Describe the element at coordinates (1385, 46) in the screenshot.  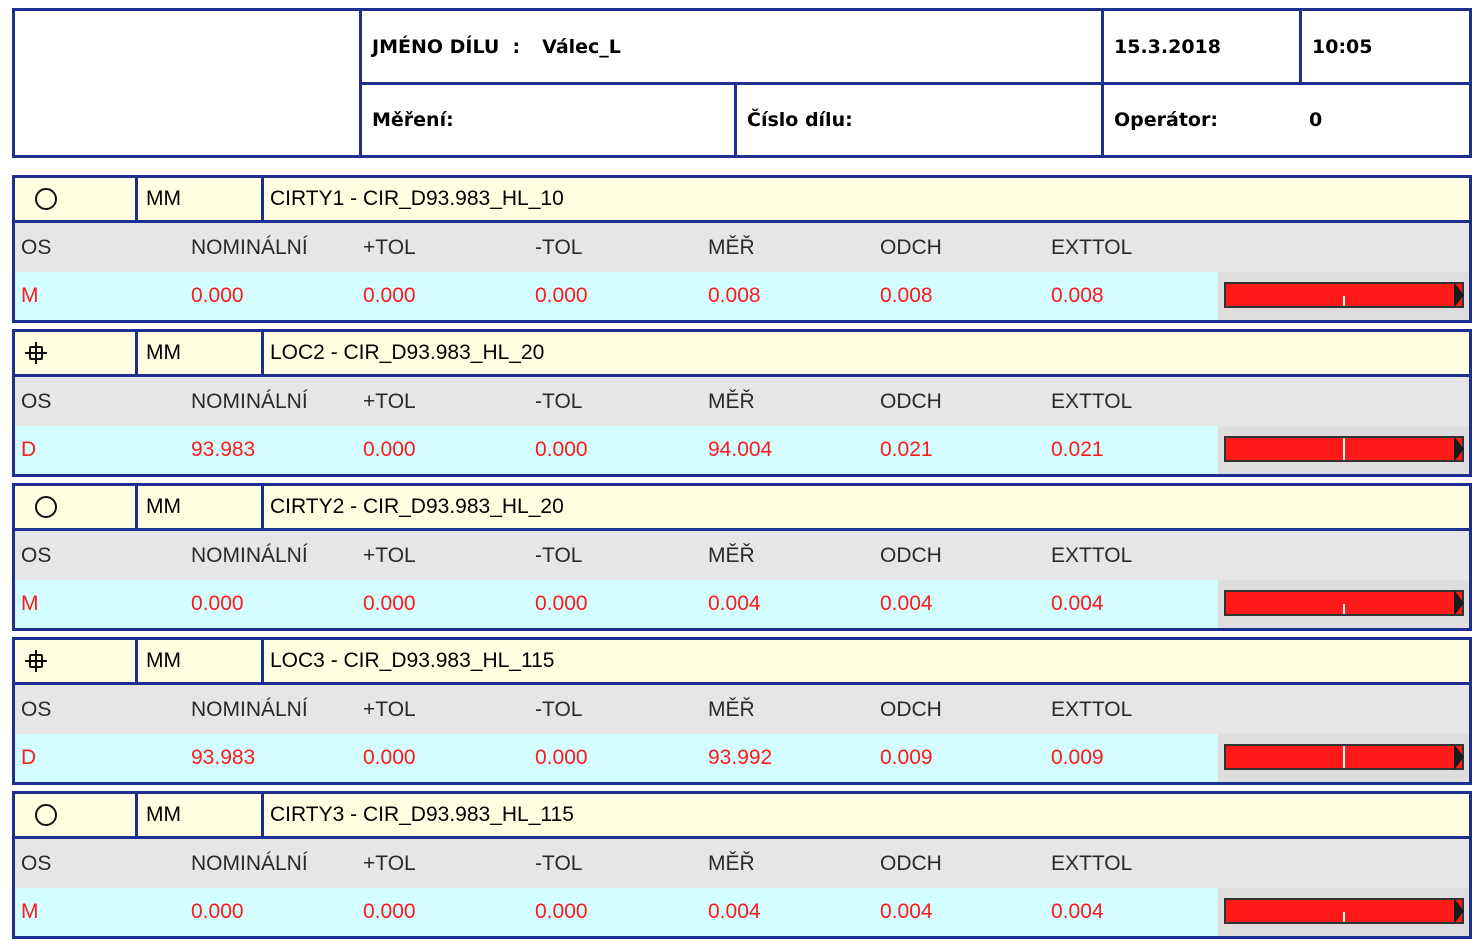
I see `time-cell: 10:05` at that location.